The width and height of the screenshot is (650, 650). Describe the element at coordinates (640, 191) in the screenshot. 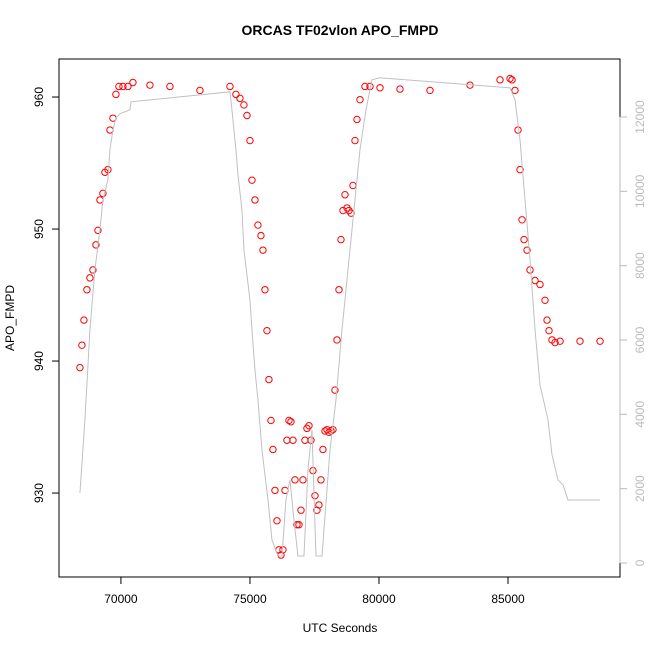

I see `y2-tick-label: 10000` at that location.